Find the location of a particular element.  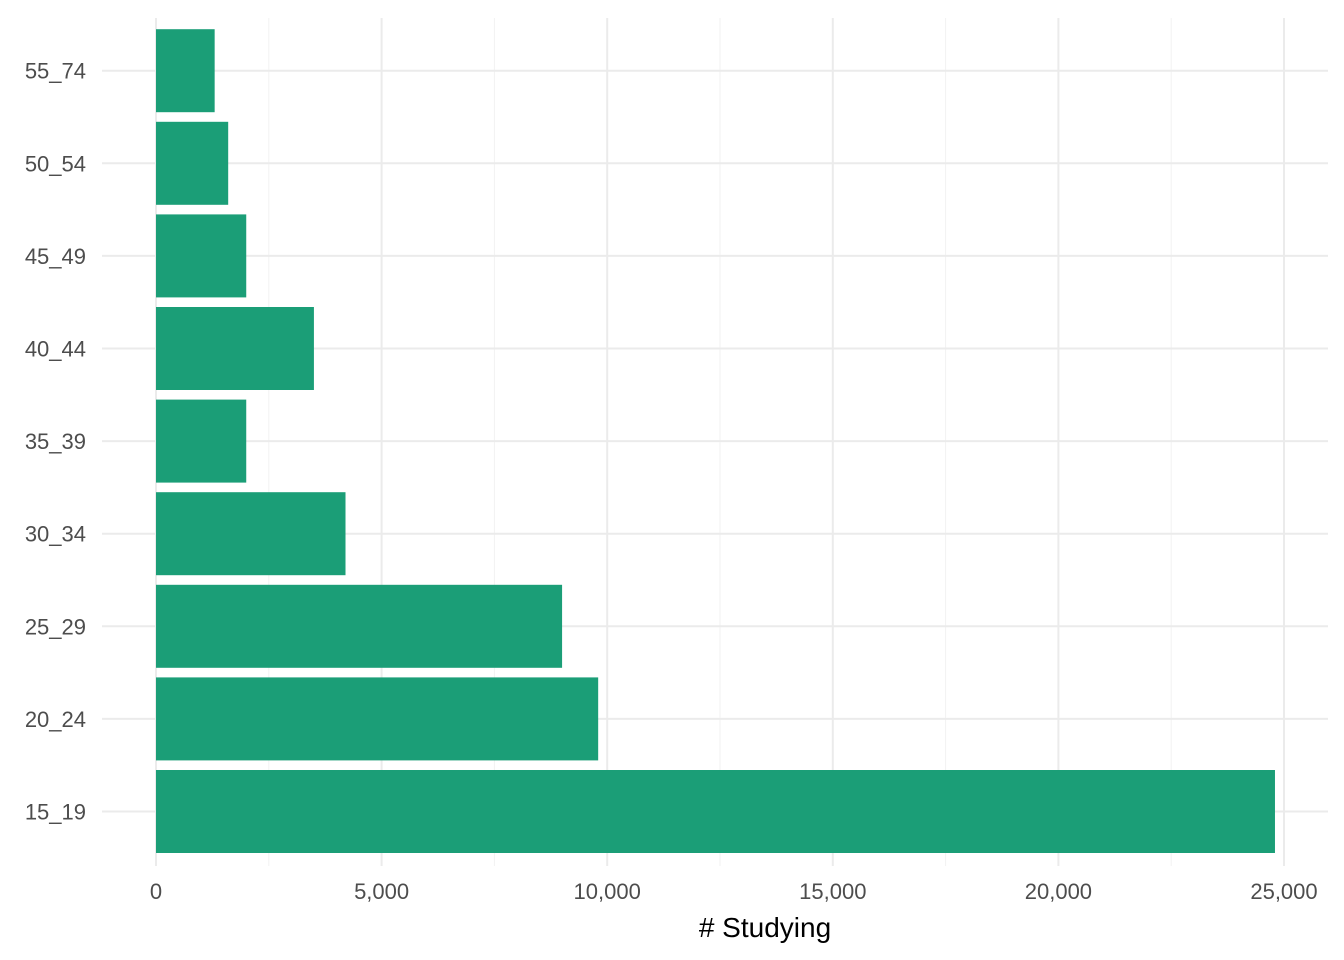

y-tick-label: 15_19 is located at coordinates (55, 812).